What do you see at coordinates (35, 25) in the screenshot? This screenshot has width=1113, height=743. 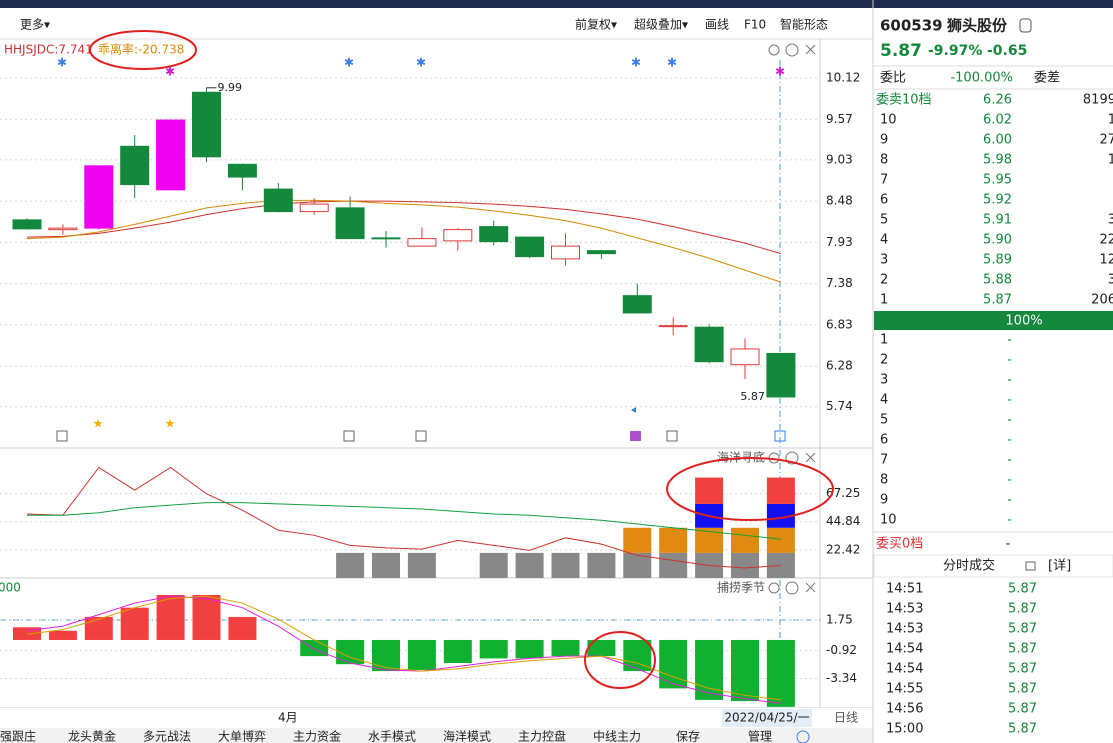 I see `more-button: 更多▾` at bounding box center [35, 25].